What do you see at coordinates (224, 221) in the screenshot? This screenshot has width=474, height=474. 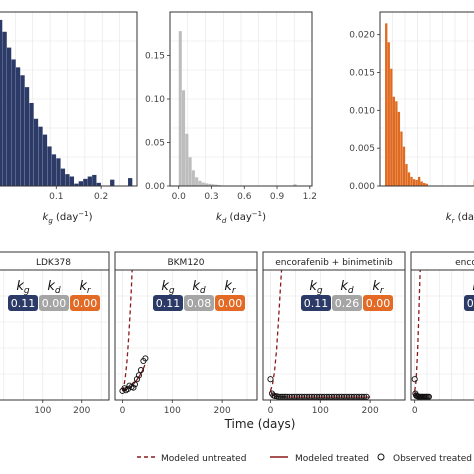 I see `x-axis-label-part-1: d` at bounding box center [224, 221].